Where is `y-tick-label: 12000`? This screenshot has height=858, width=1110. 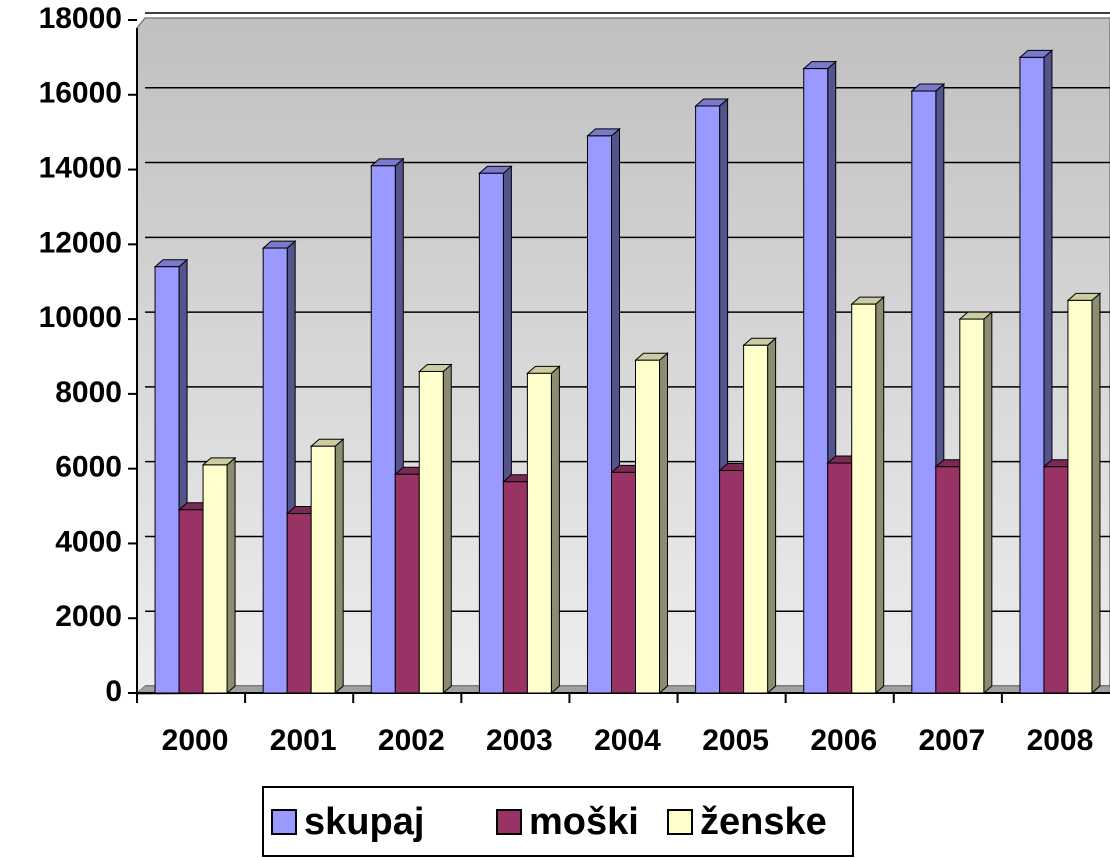 y-tick-label: 12000 is located at coordinates (80, 242).